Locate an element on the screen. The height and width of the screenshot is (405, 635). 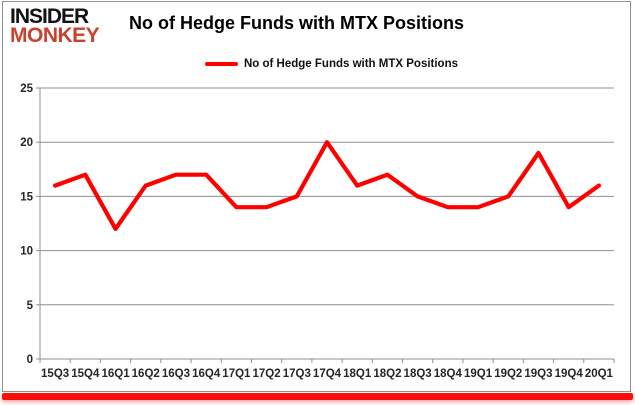
x-axis-tick-label: 15Q4 is located at coordinates (85, 374).